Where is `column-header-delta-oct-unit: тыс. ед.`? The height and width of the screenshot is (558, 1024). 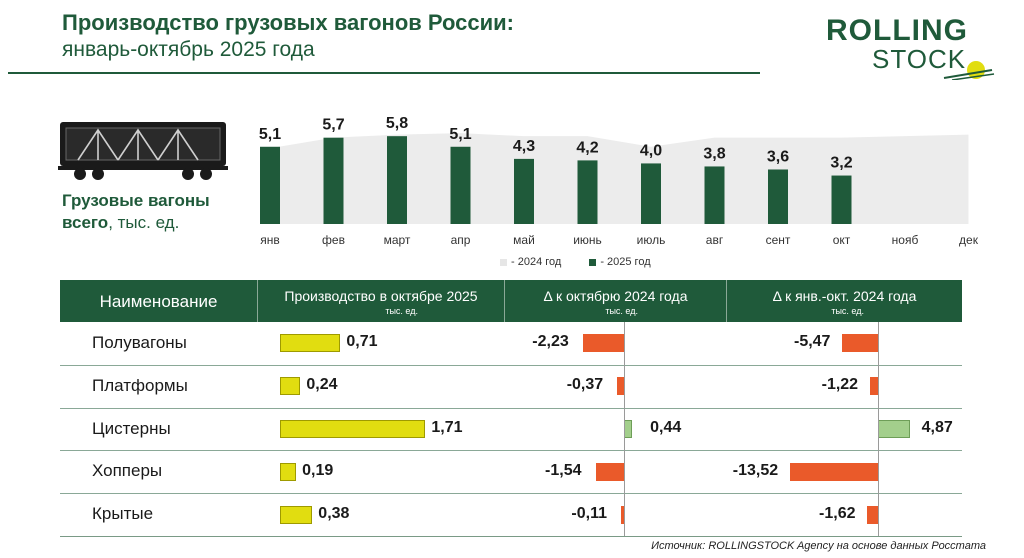 column-header-delta-oct-unit: тыс. ед. is located at coordinates (621, 311).